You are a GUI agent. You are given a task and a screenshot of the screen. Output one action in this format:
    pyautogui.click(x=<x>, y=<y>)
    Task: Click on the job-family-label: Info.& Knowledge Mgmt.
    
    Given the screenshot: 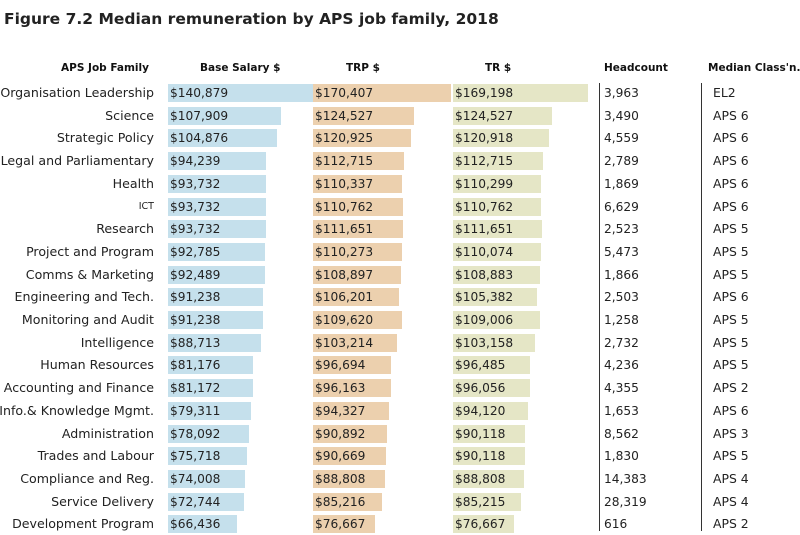 What is the action you would take?
    pyautogui.click(x=77, y=410)
    